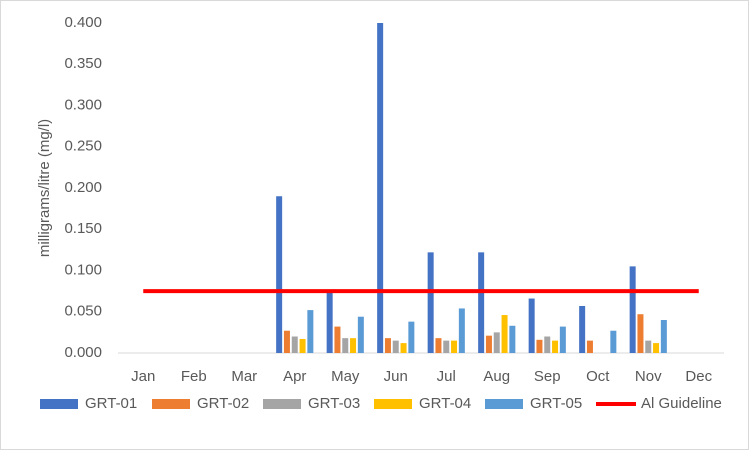 This screenshot has height=455, width=749. What do you see at coordinates (111, 403) in the screenshot?
I see `legend-label: GRT-01` at bounding box center [111, 403].